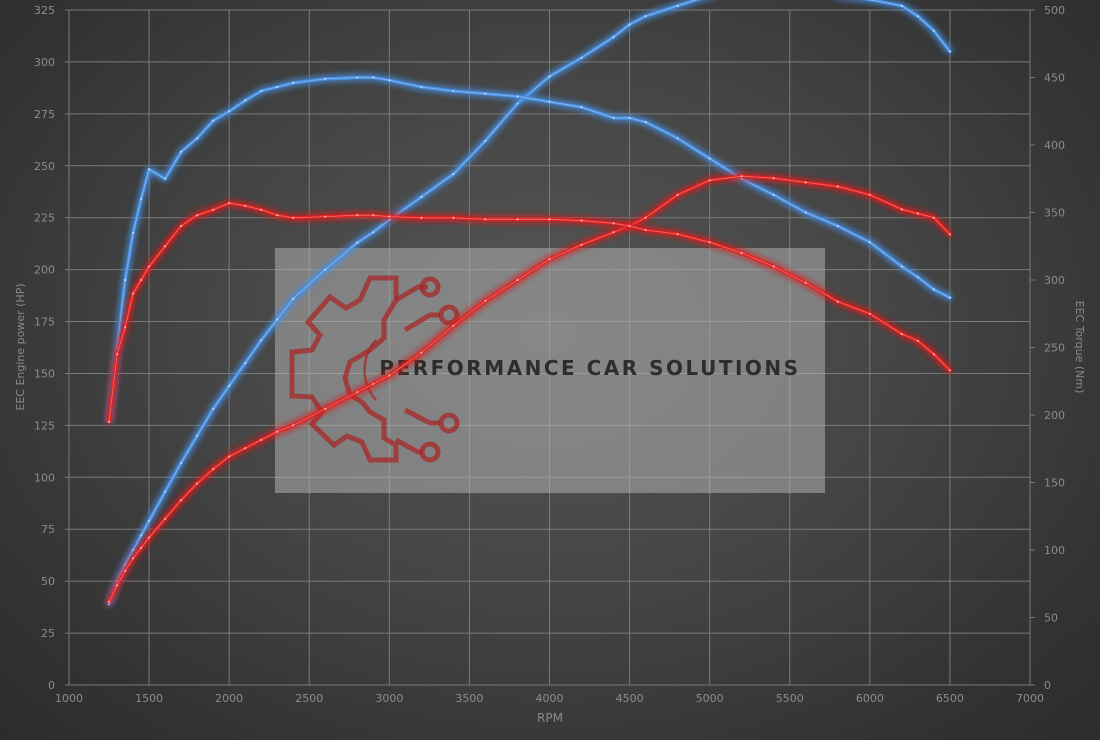  What do you see at coordinates (44, 373) in the screenshot?
I see `y-left-tick-label: 150` at bounding box center [44, 373].